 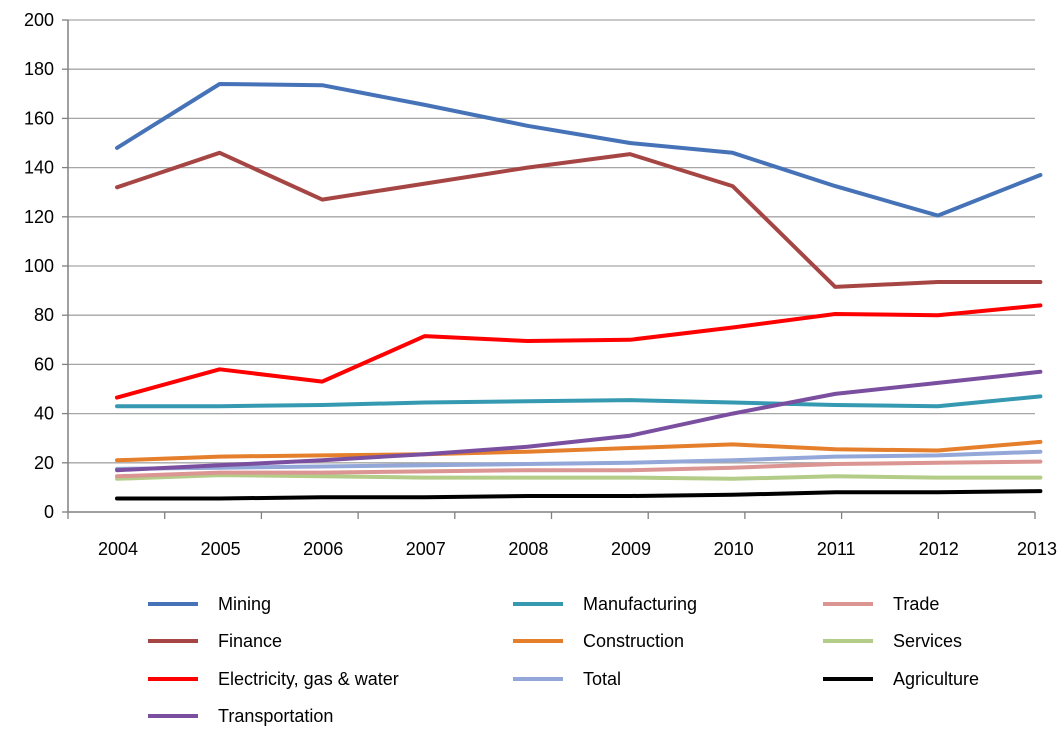 I want to click on legend-label-total: Total, so click(x=602, y=679).